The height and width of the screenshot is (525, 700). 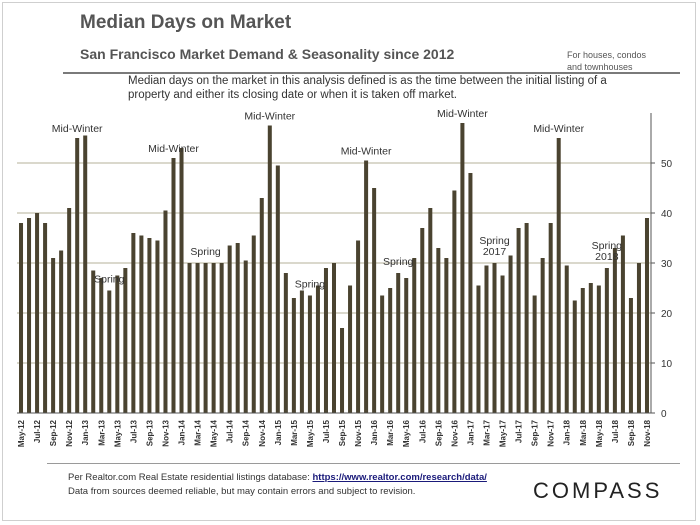 What do you see at coordinates (342, 432) in the screenshot?
I see `x-tick-label: Sep-15` at bounding box center [342, 432].